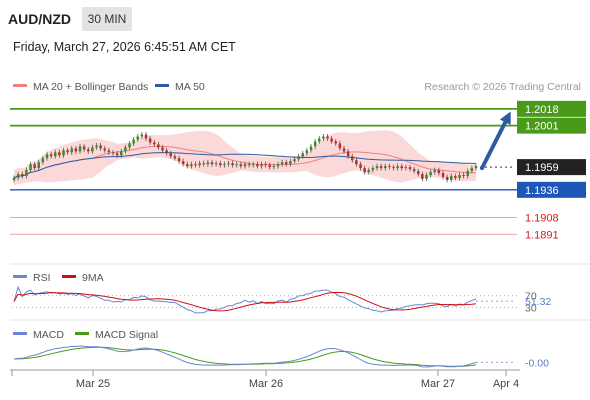  I want to click on bollinger-band, so click(245, 158).